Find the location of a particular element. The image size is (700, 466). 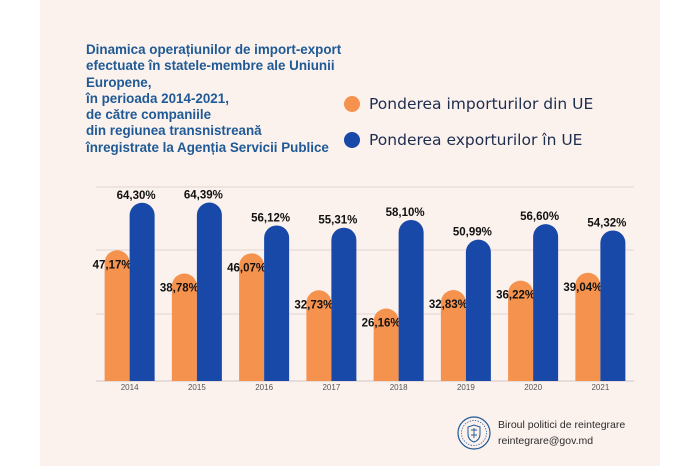

data-label-imports: 32,73% is located at coordinates (313, 305).